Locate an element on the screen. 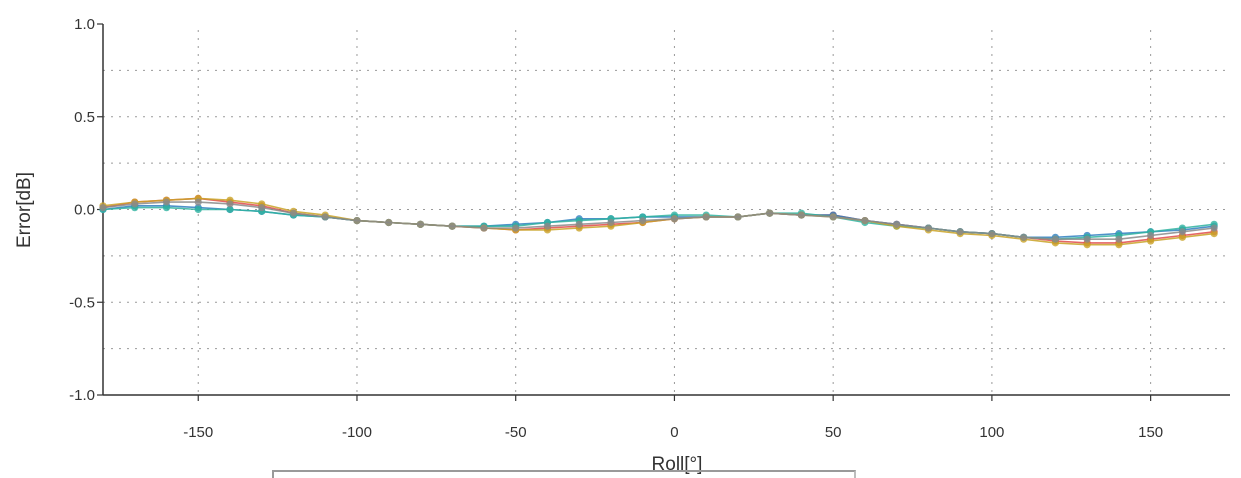 This screenshot has height=478, width=1241. x-tick-label: 100 is located at coordinates (991, 432).